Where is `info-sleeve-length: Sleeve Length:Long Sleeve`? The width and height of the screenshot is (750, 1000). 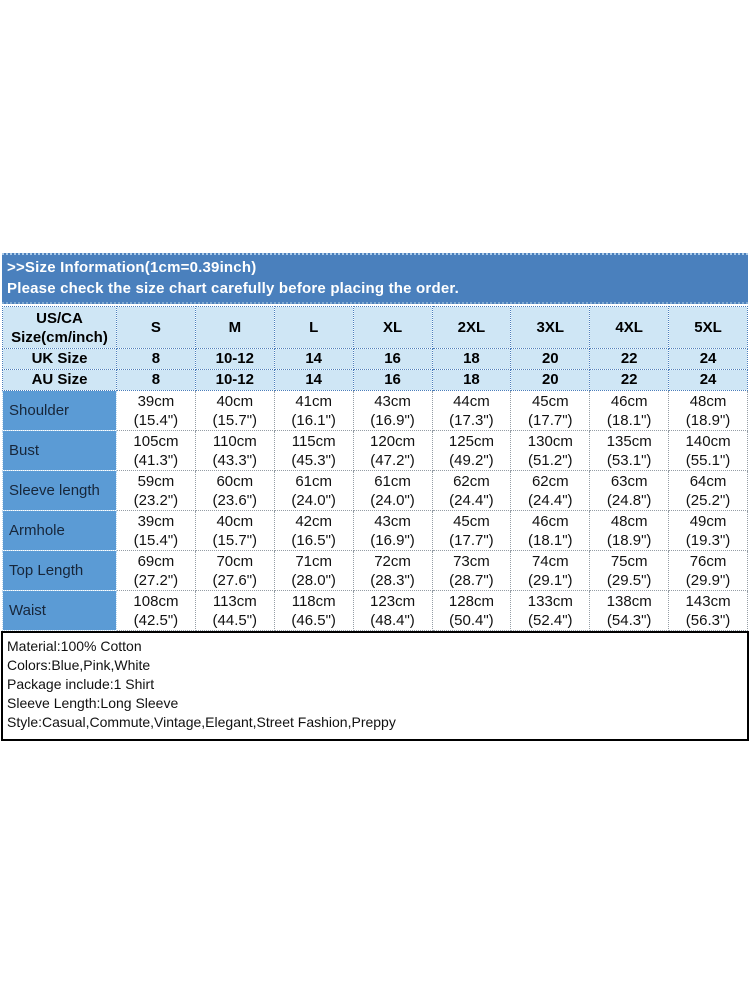 info-sleeve-length: Sleeve Length:Long Sleeve is located at coordinates (93, 703).